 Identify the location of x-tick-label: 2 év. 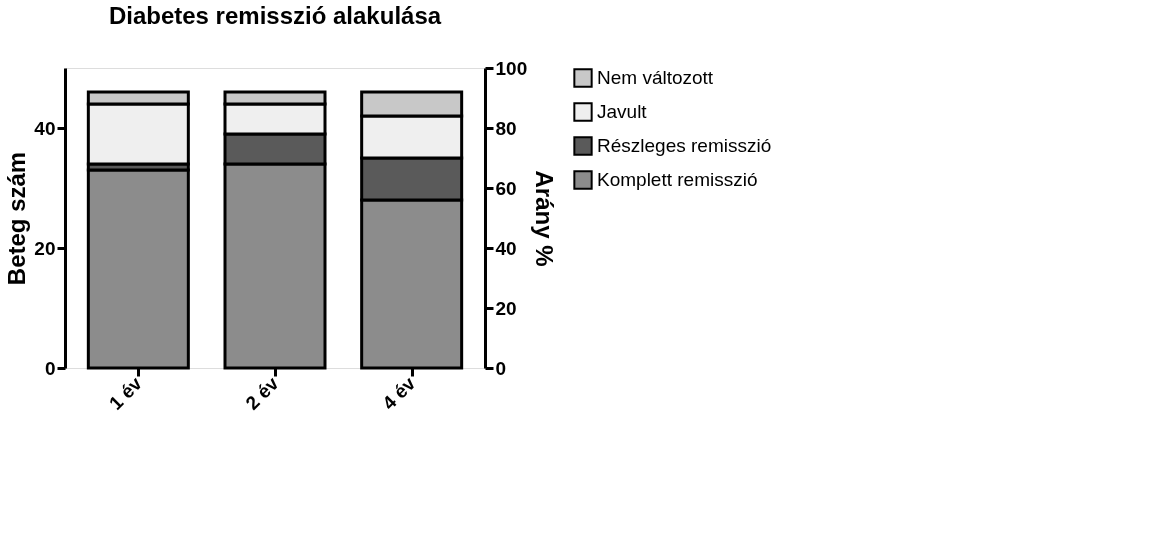
(262, 393).